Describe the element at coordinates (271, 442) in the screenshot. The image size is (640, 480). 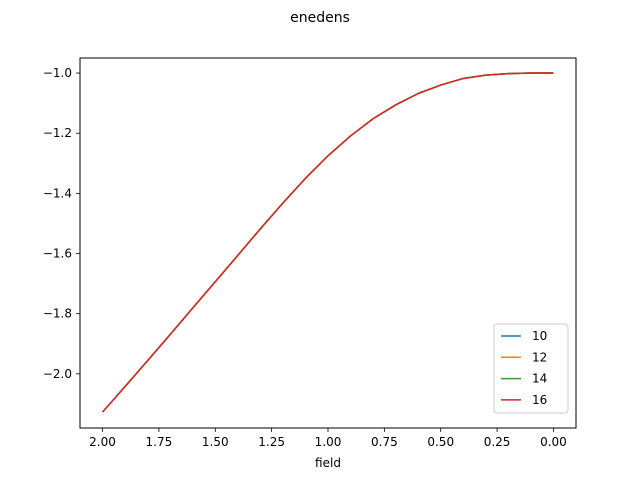
I see `x-tick-label: 1.25` at that location.